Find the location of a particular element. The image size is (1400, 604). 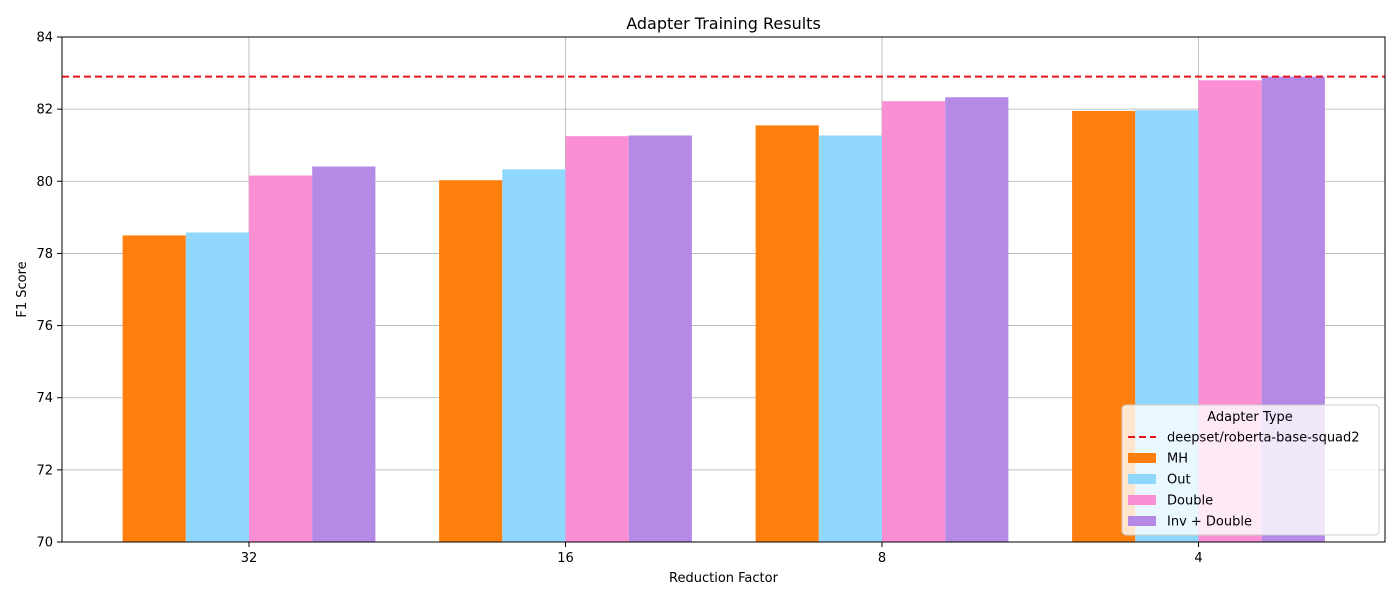

y-tick-label: 76 is located at coordinates (44, 326).